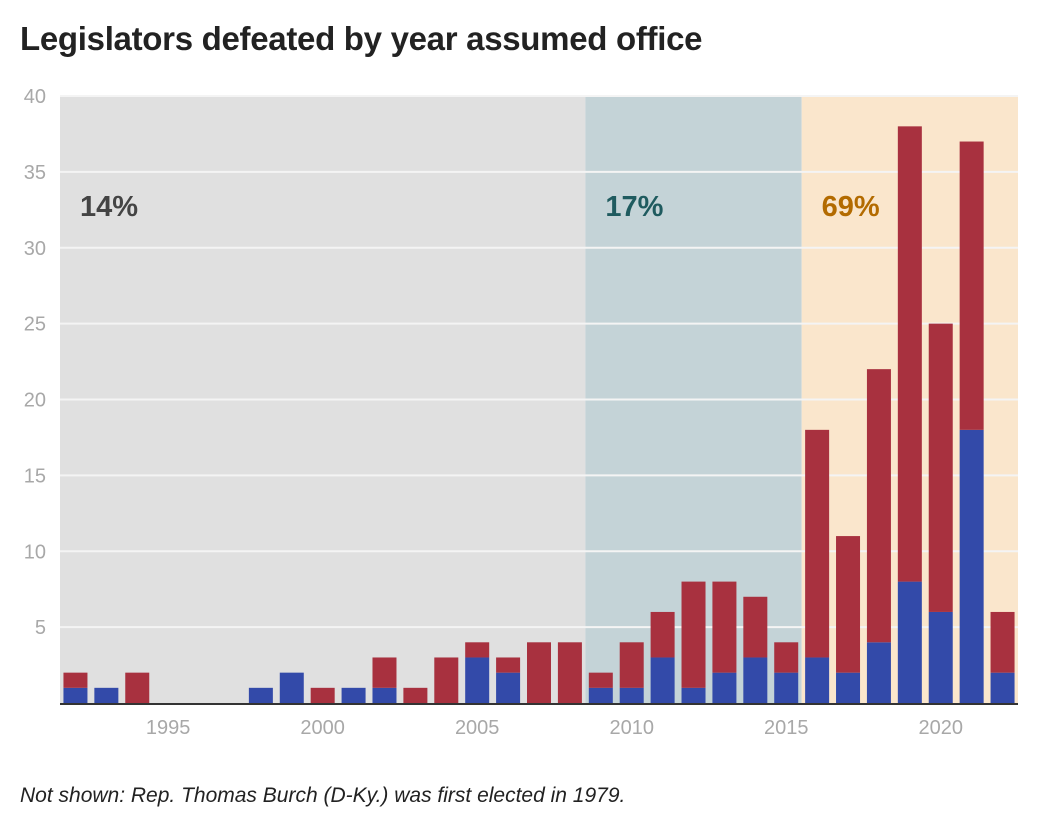 This screenshot has width=1040, height=840. I want to click on bar-1993-blue, so click(106, 695).